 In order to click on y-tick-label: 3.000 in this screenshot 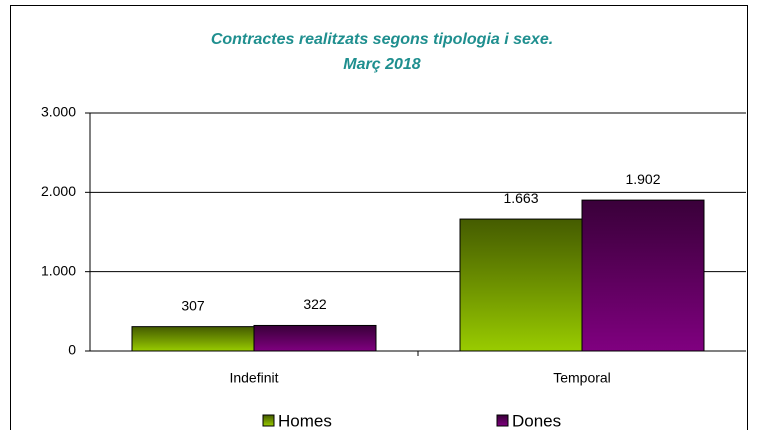, I will do `click(58, 112)`.